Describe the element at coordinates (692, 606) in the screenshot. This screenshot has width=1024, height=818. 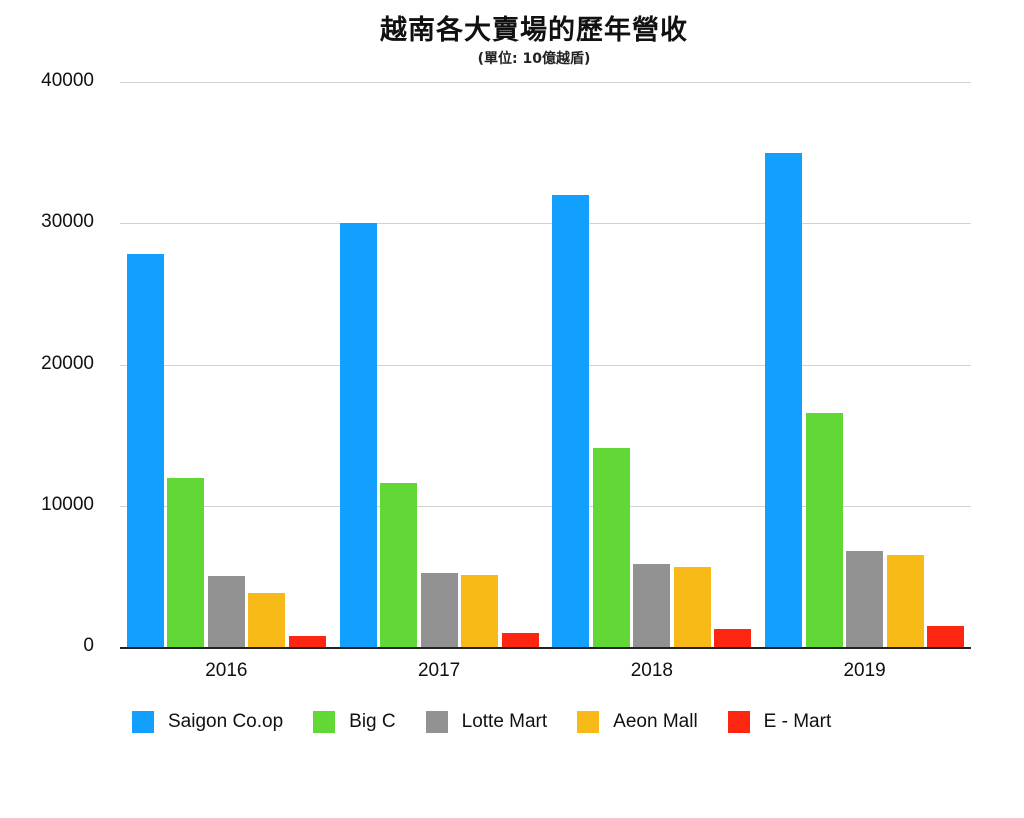
I see `bar-aeon-mall-2018` at that location.